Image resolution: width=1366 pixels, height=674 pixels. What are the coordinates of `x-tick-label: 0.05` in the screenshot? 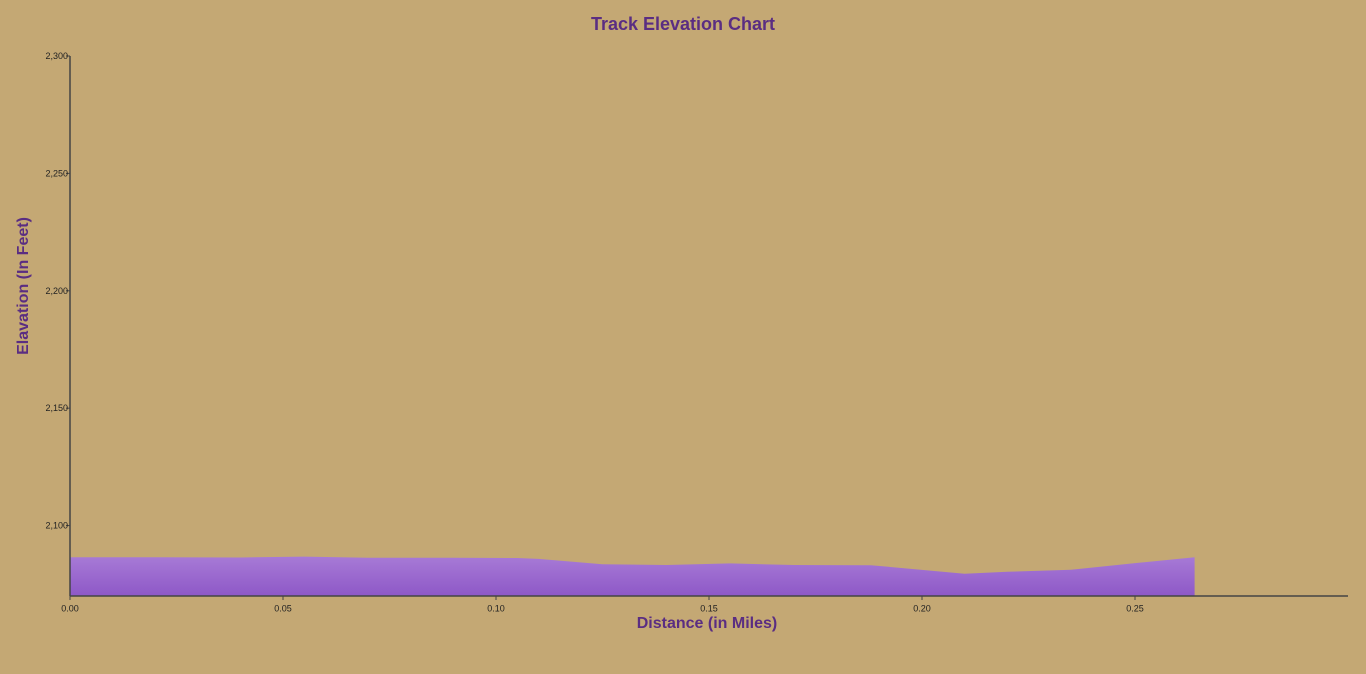 It's located at (283, 608).